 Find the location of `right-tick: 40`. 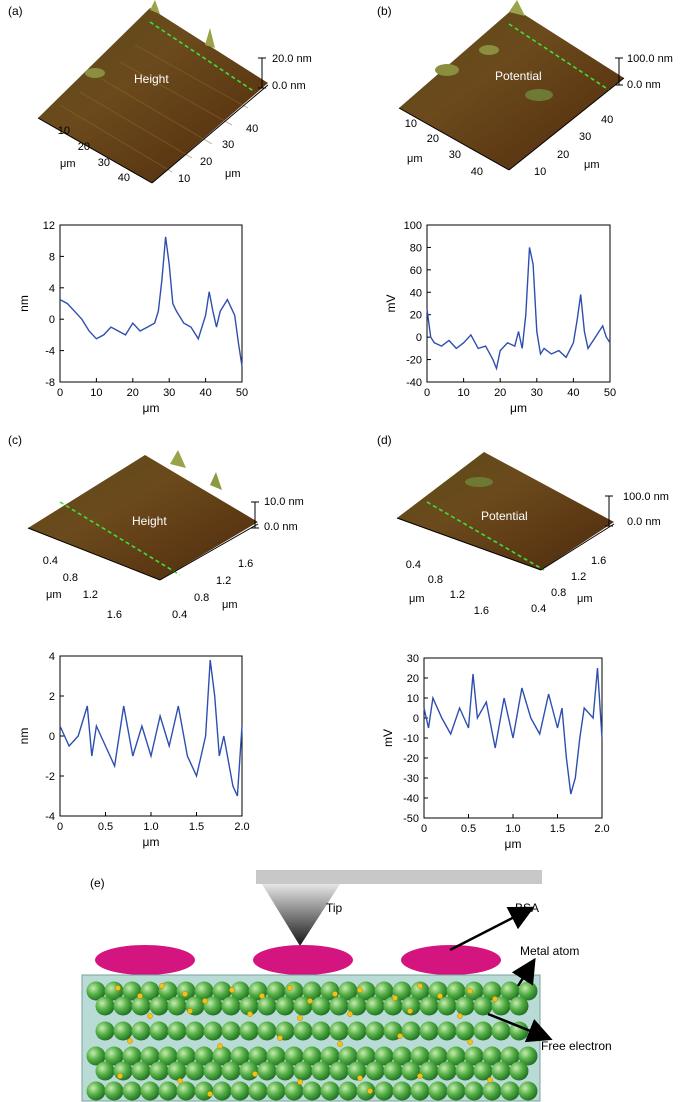

right-tick: 40 is located at coordinates (252, 129).